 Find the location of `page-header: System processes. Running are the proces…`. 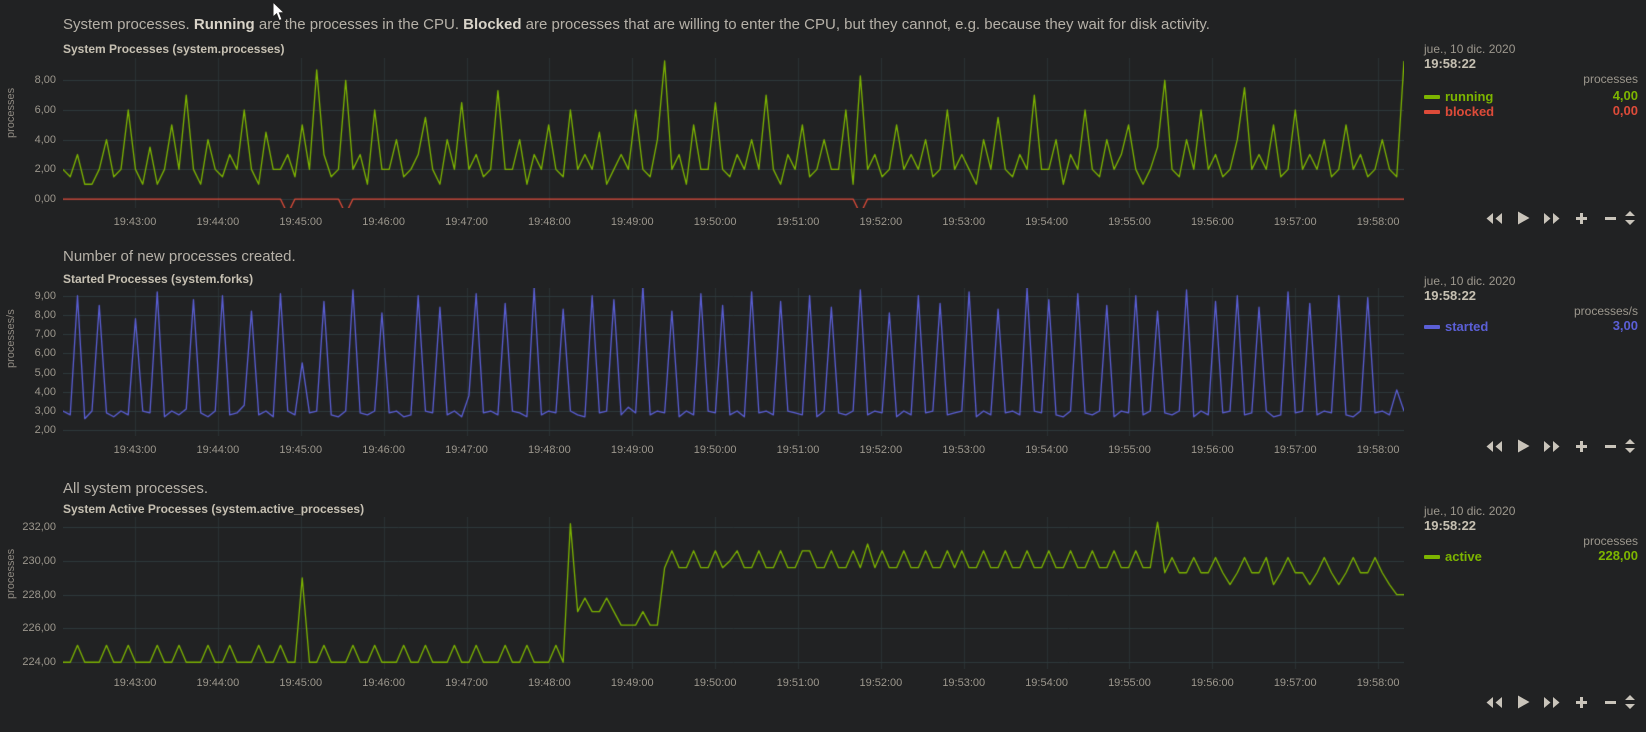

page-header: System processes. Running are the proces… is located at coordinates (636, 24).